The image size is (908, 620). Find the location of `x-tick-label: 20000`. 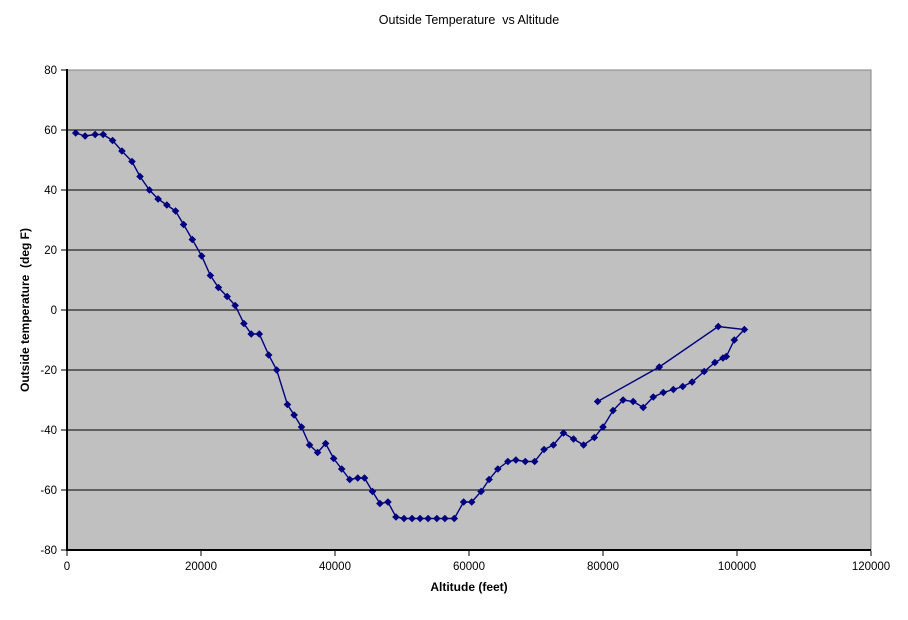

x-tick-label: 20000 is located at coordinates (201, 567).